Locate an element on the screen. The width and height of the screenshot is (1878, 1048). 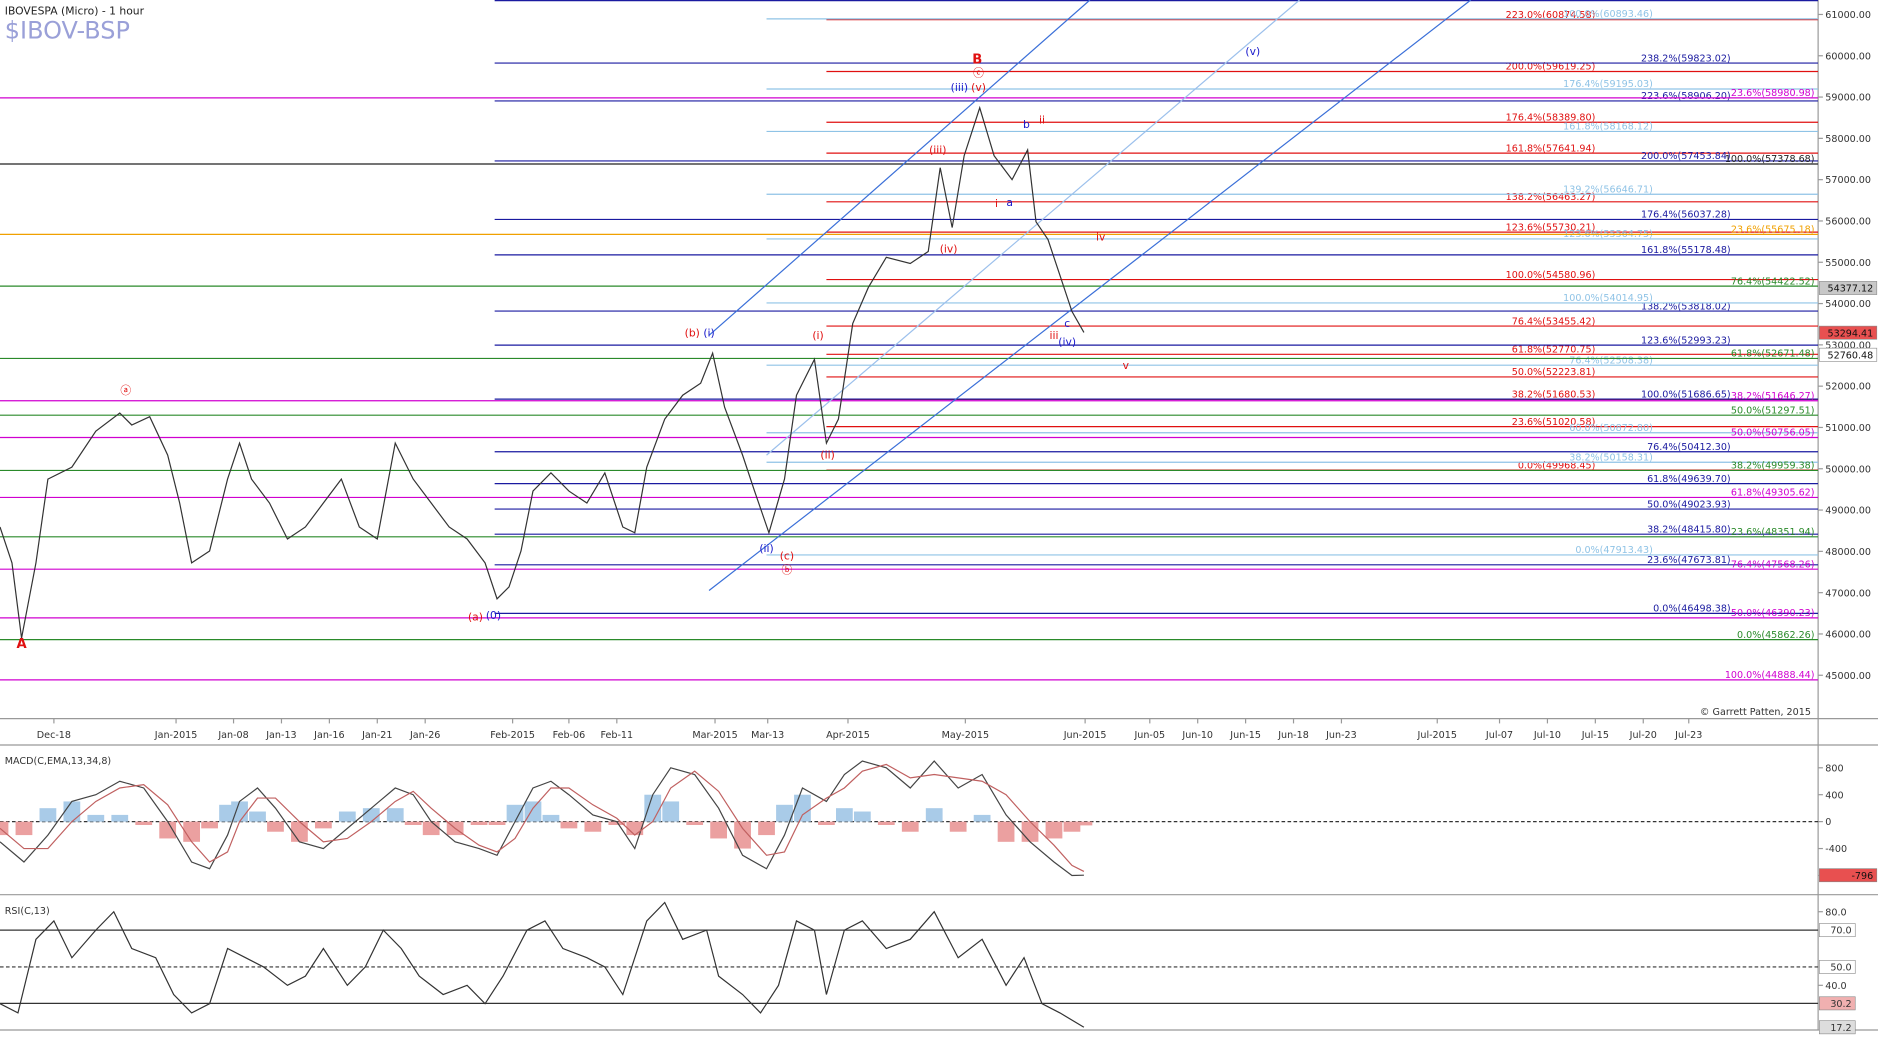
wave-label: ⓒ is located at coordinates (978, 73).